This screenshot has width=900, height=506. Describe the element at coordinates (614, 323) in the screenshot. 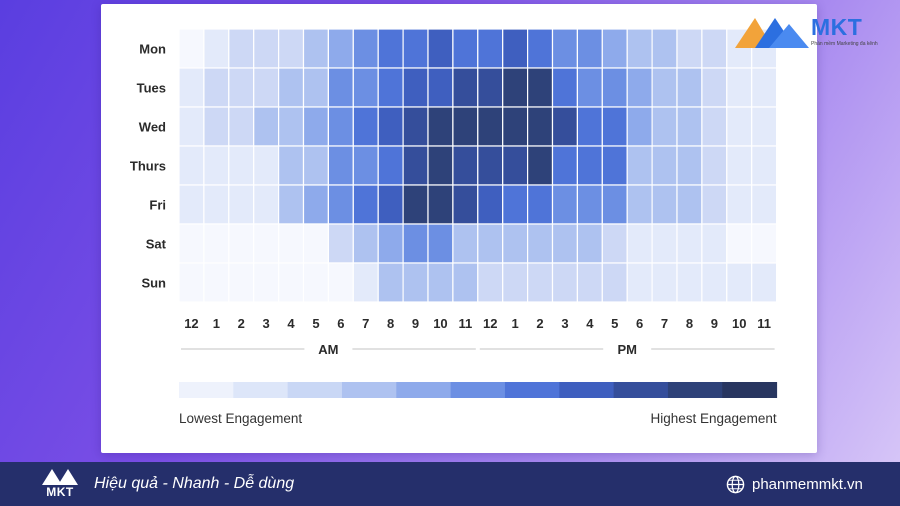

I see `column-label: 5` at that location.